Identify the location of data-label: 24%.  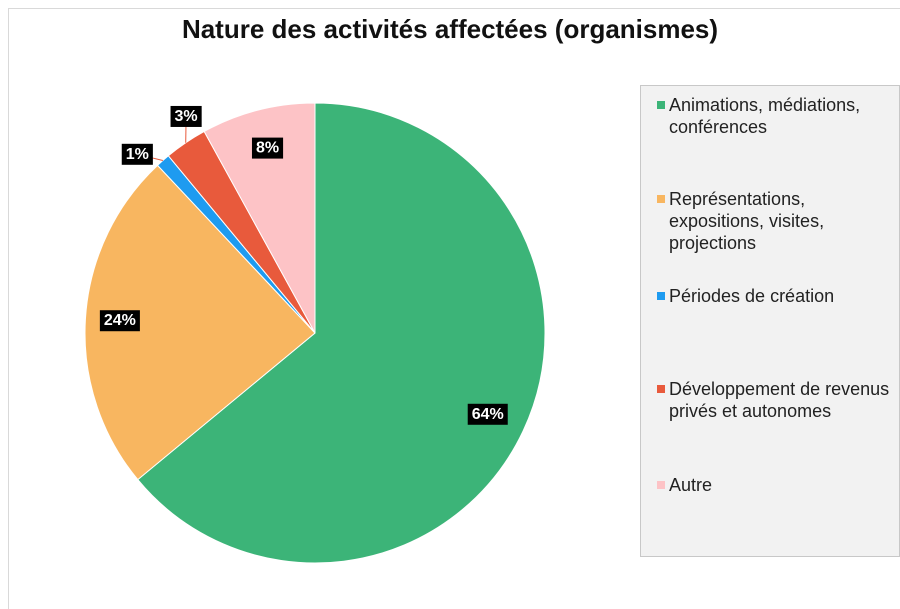
(120, 320).